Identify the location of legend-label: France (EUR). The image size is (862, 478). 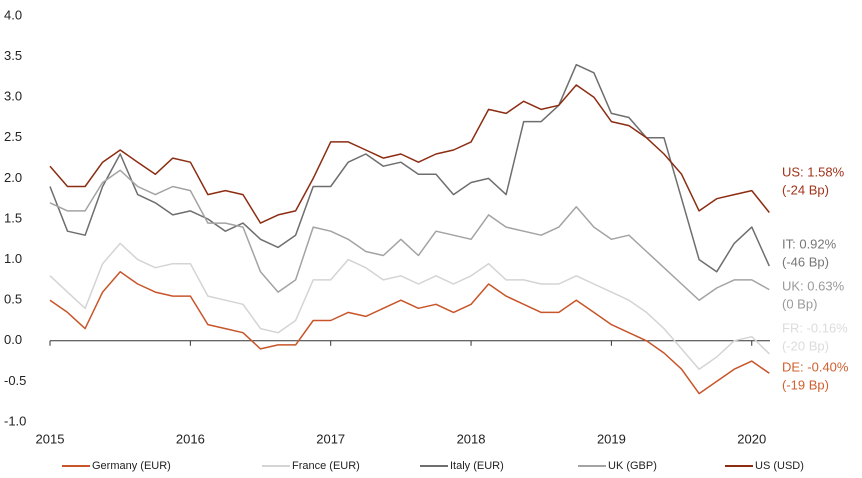
(326, 466).